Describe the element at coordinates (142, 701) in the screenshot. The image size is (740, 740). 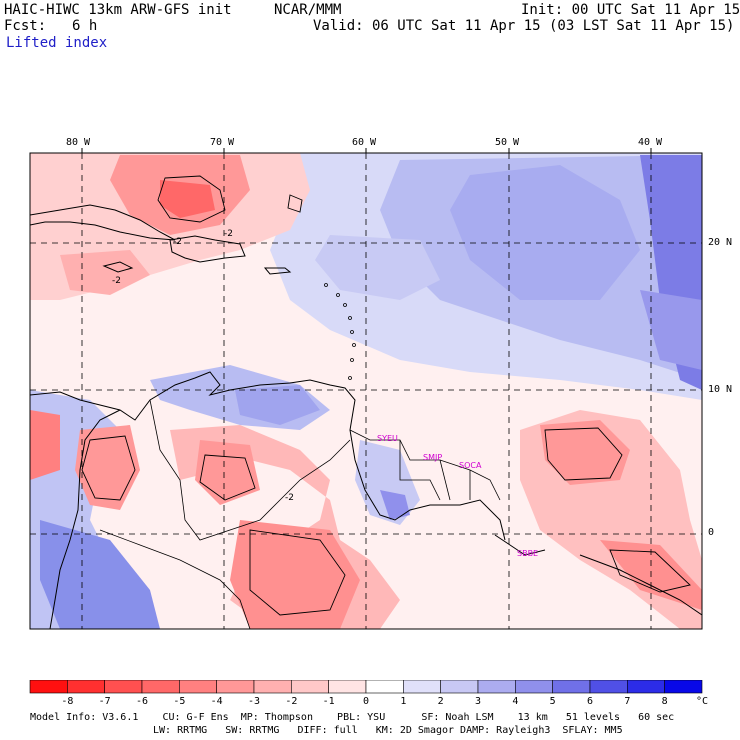
I see `colorbar-tick-label: -6` at that location.